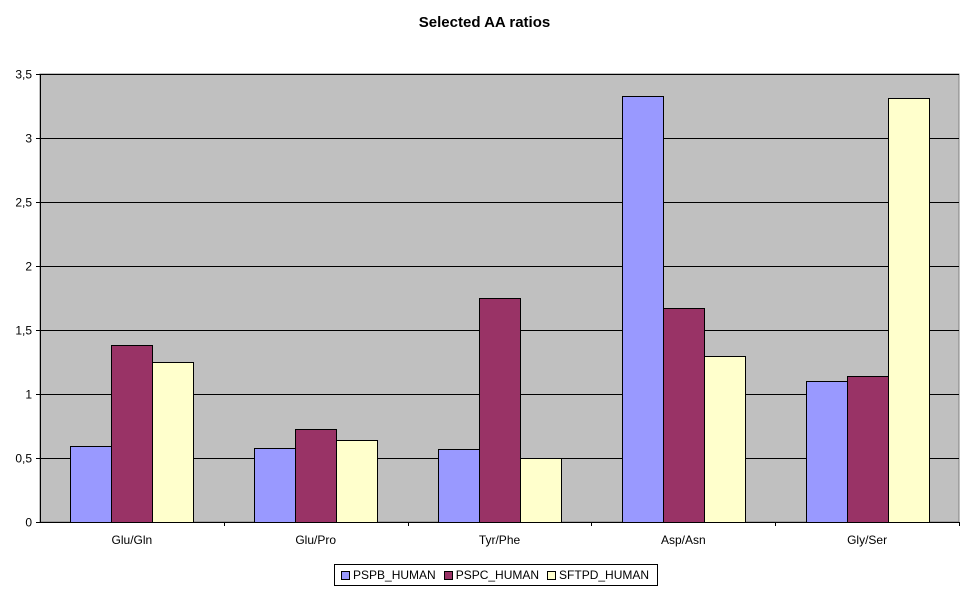 The width and height of the screenshot is (969, 592). I want to click on legend: PSPB_HUMAN PSPC_HUMAN SFTPD_HUMAN, so click(496, 575).